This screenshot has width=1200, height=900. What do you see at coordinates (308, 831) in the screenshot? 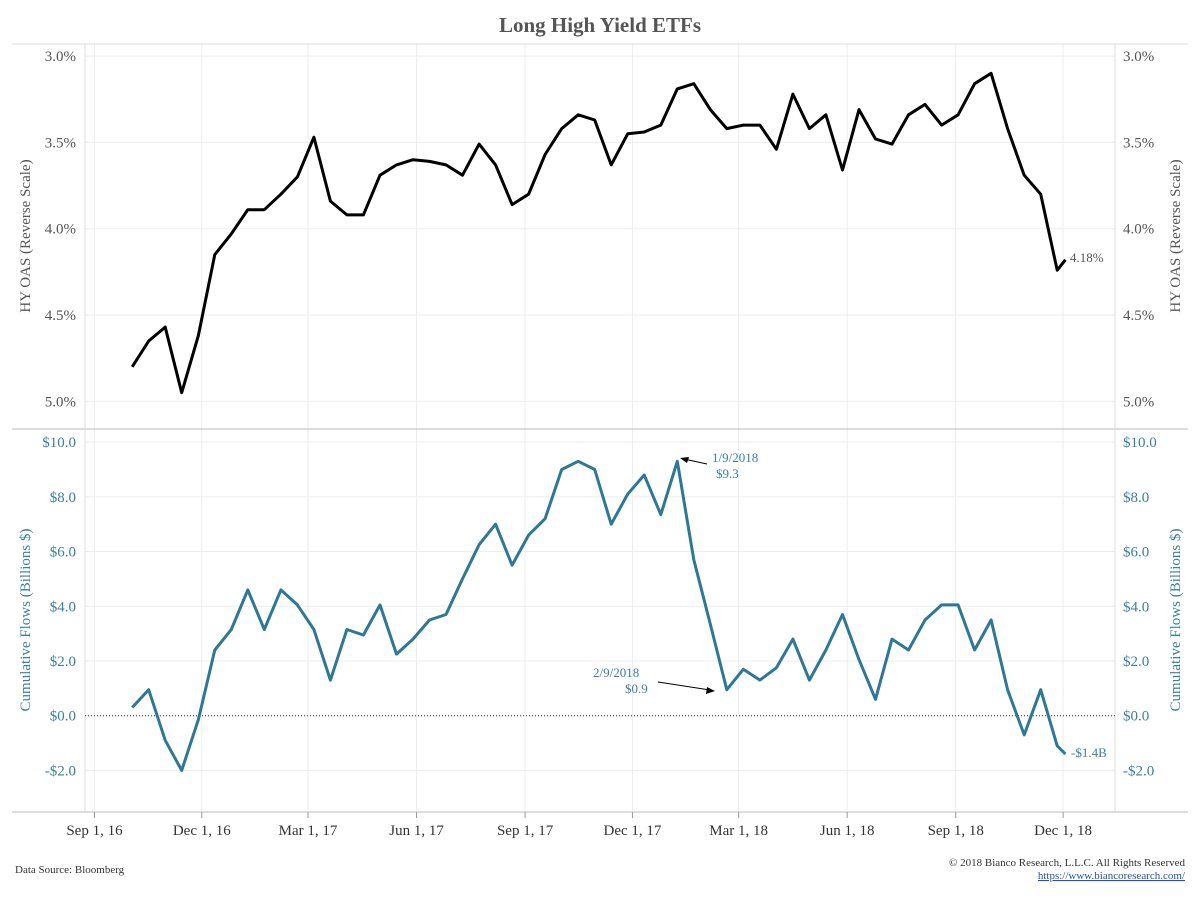
I see `x-tick-label: Mar 1, 17` at bounding box center [308, 831].